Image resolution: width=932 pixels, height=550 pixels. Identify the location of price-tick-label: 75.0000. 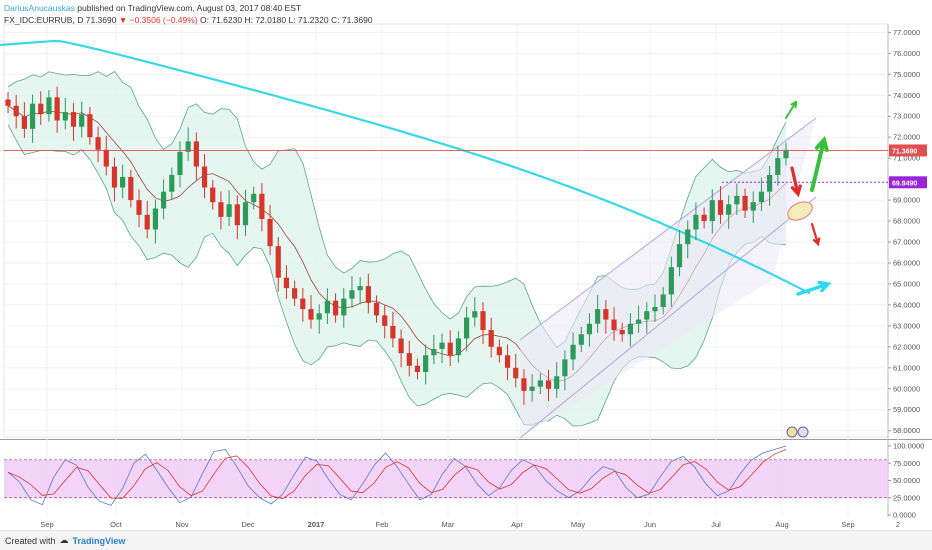
(906, 74).